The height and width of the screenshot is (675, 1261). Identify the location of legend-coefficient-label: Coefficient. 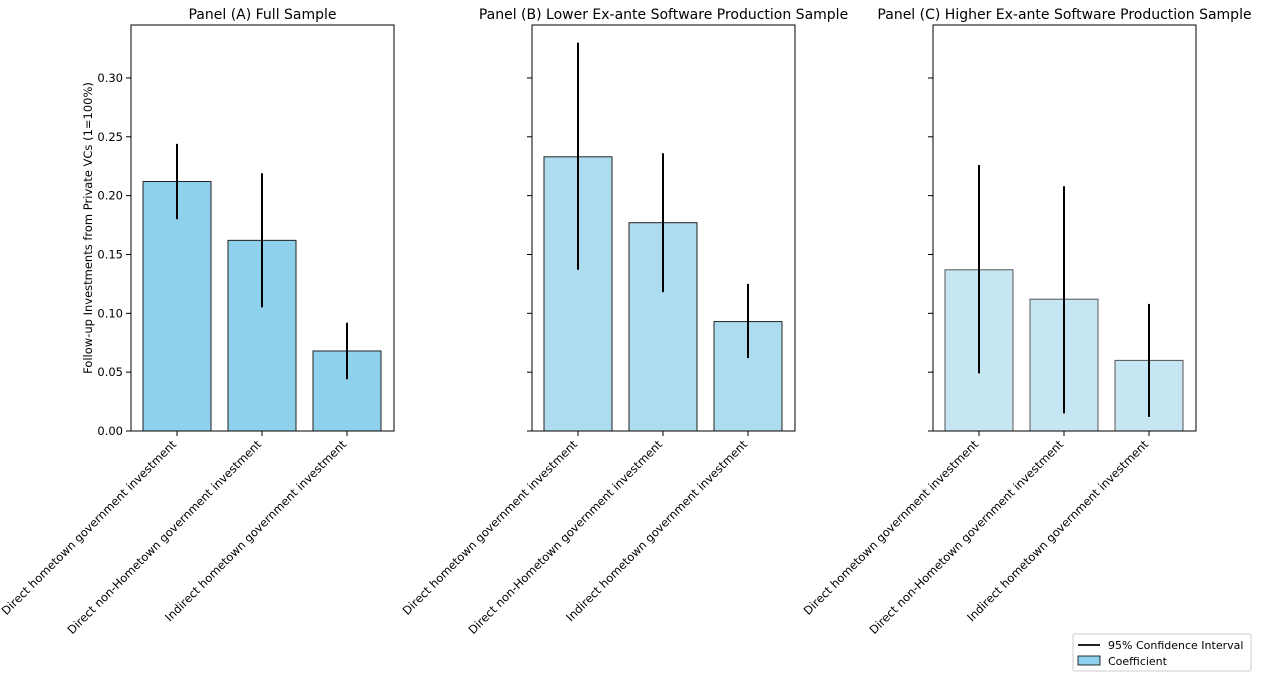
(1138, 661).